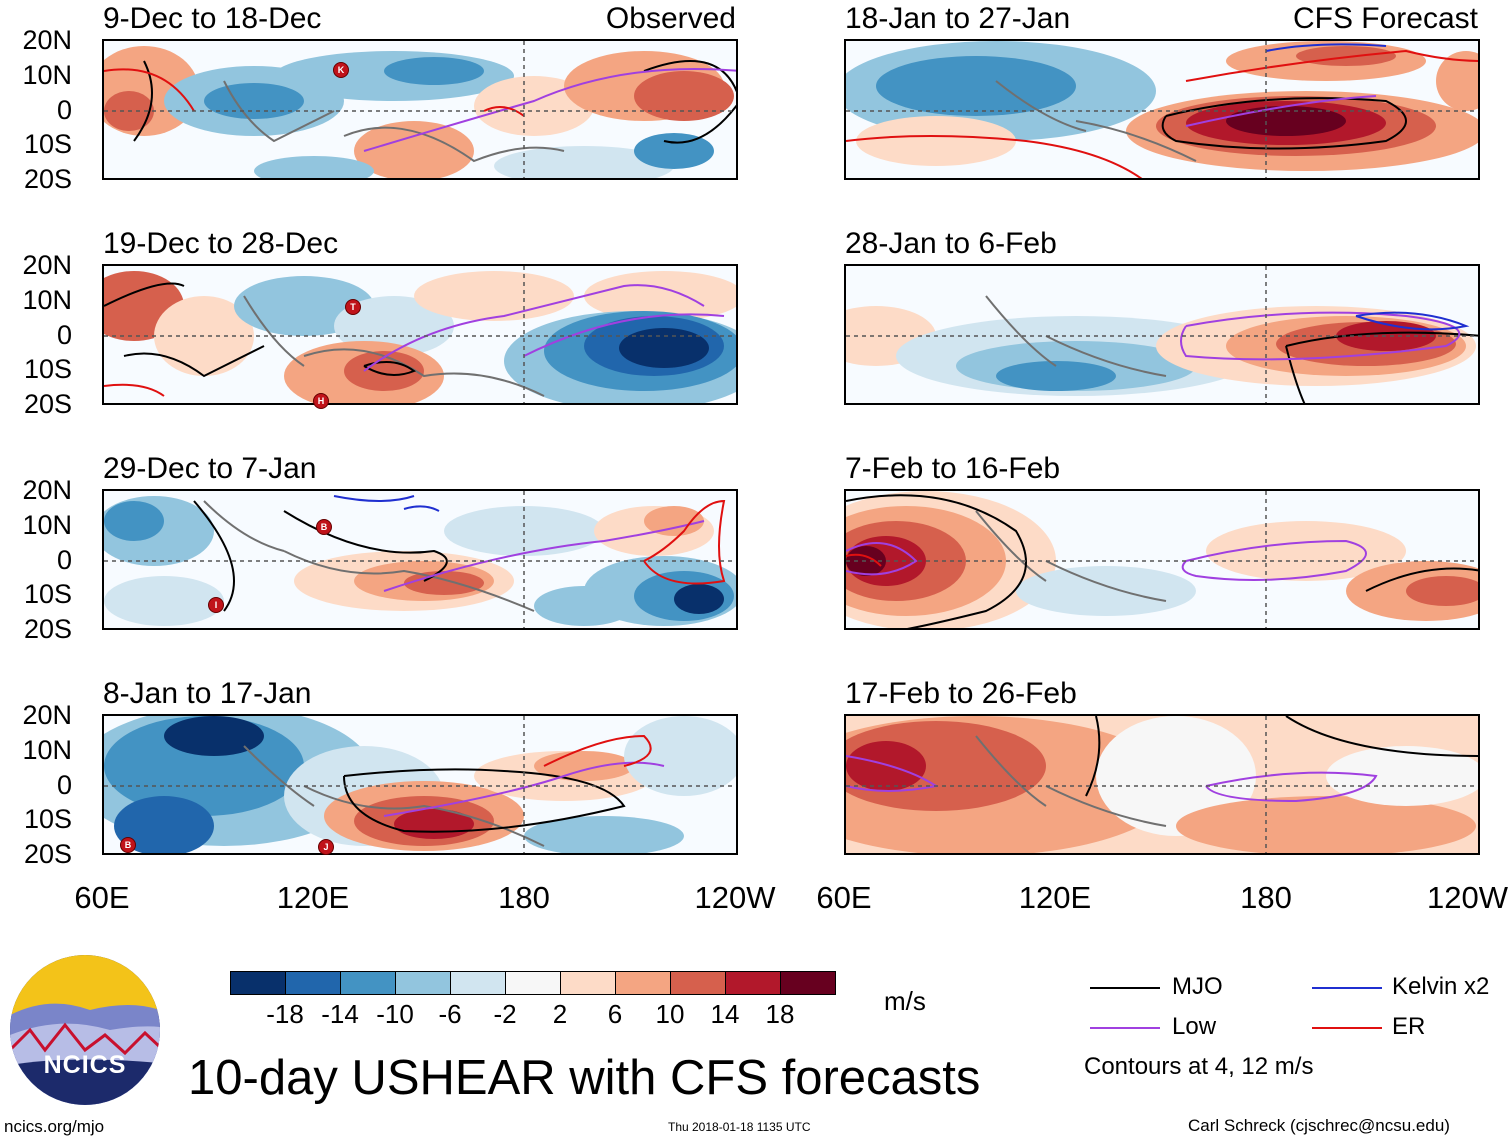  Describe the element at coordinates (321, 401) in the screenshot. I see `storm-marker: H` at that location.